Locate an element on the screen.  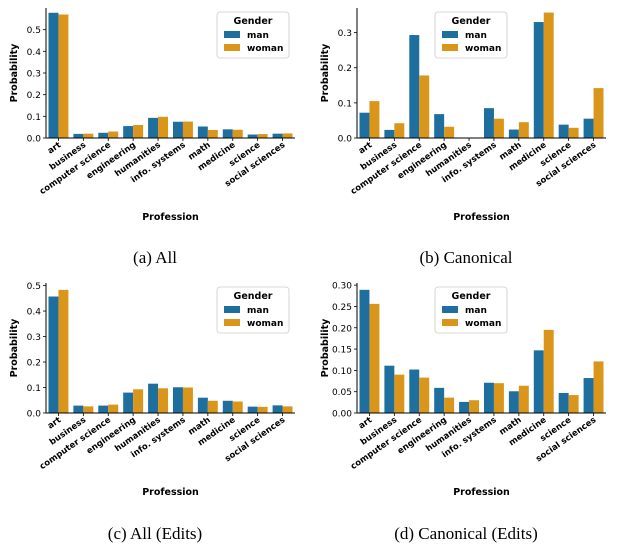
caption-a: (a) All is located at coordinates (155, 257).